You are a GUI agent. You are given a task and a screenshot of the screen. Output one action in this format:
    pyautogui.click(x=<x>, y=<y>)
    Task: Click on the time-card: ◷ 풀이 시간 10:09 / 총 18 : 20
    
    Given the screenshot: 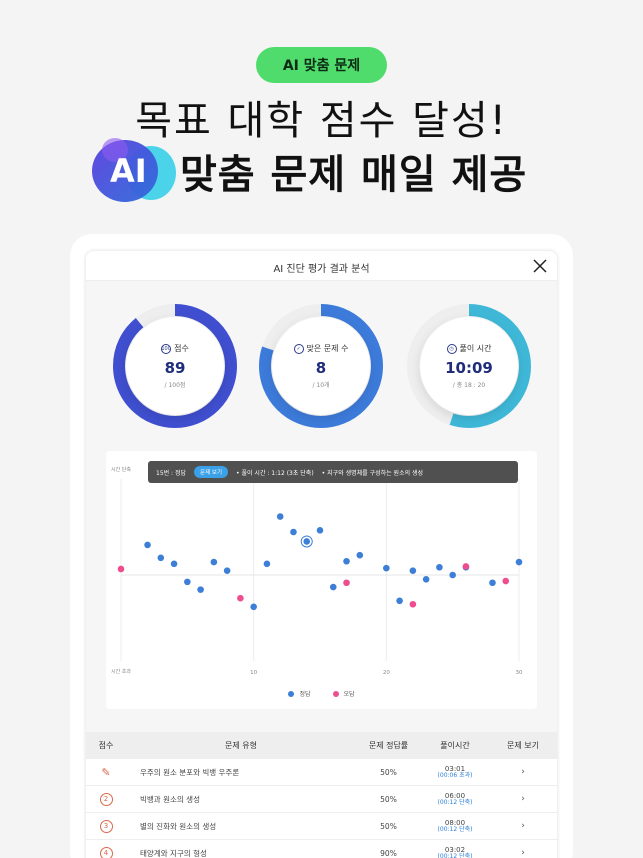 What is the action you would take?
    pyautogui.click(x=469, y=366)
    